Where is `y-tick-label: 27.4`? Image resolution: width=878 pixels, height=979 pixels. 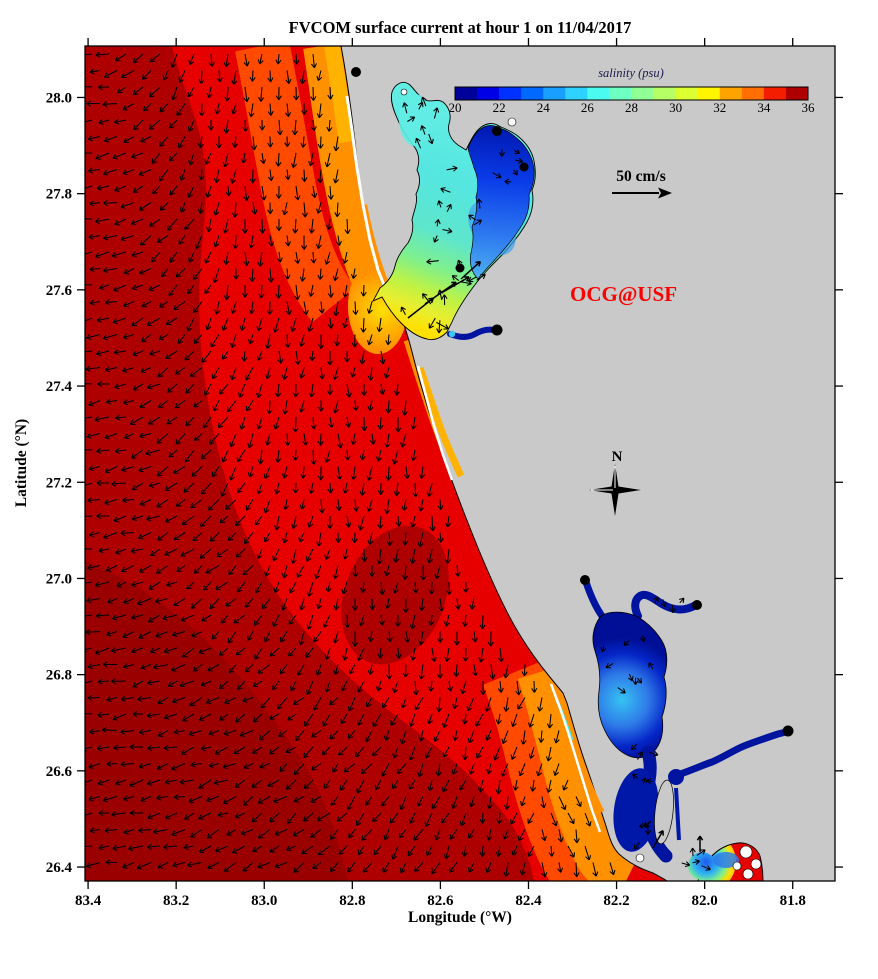 y-tick-label: 27.4 is located at coordinates (59, 387).